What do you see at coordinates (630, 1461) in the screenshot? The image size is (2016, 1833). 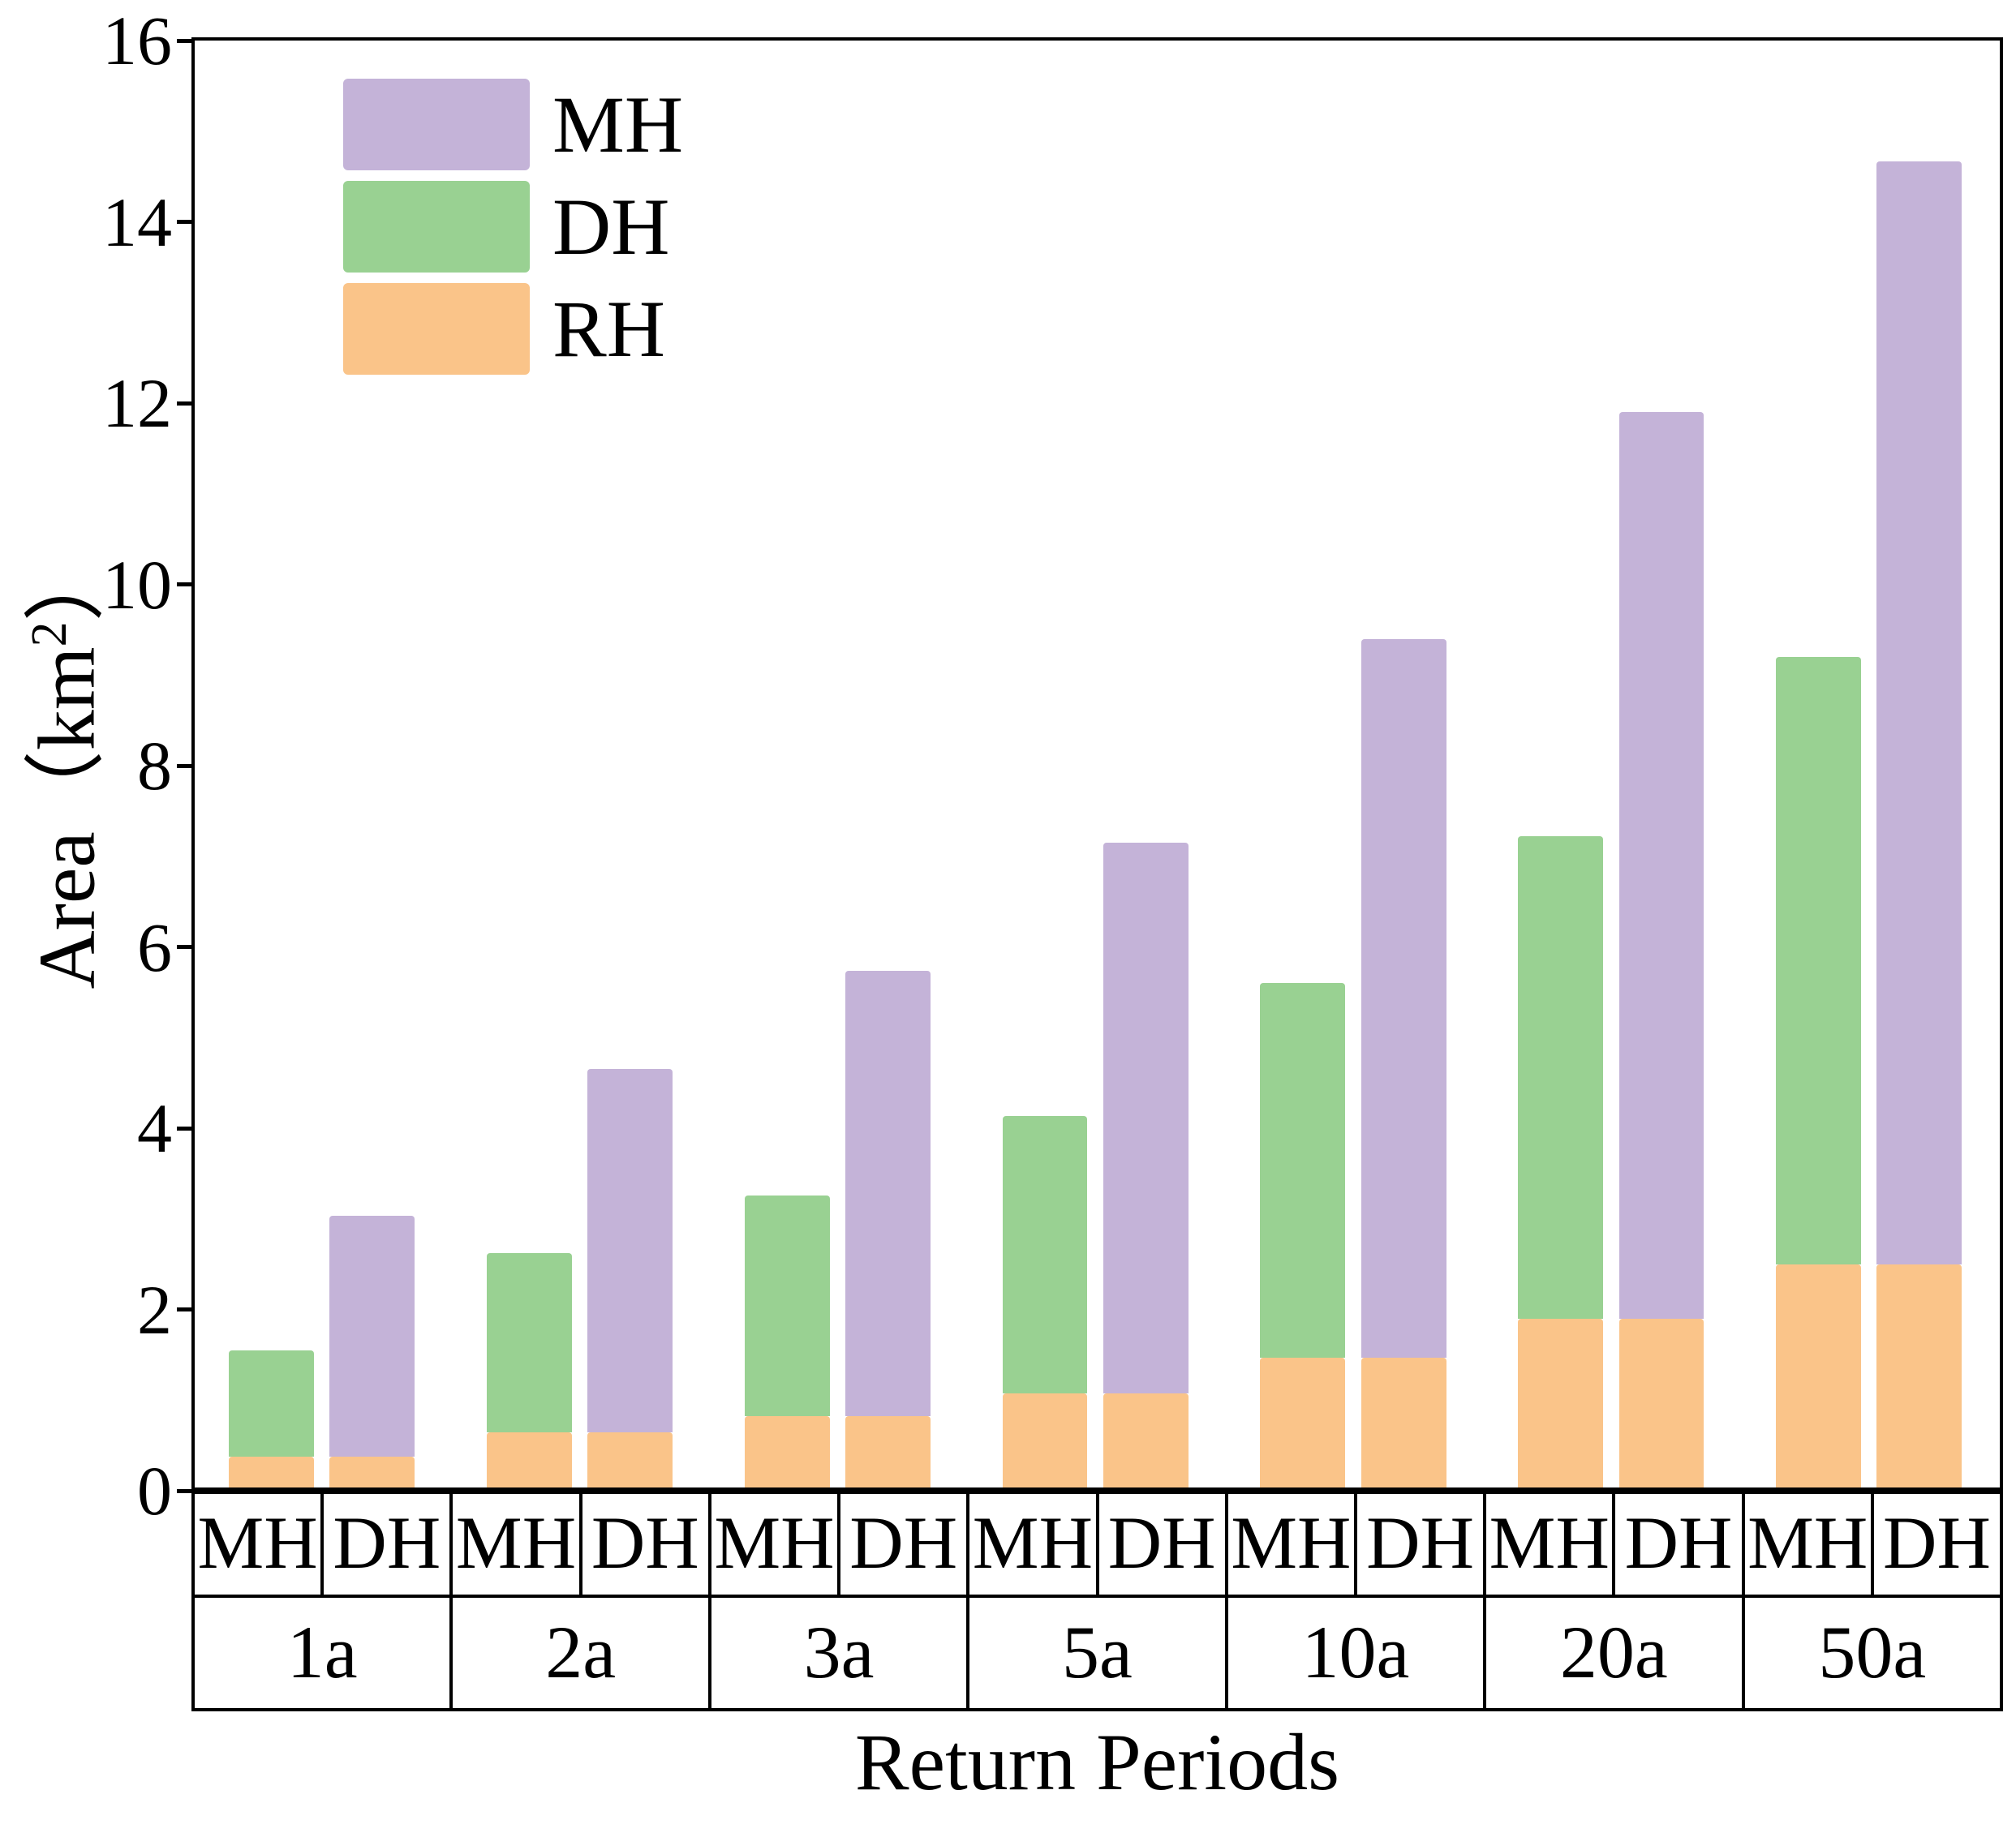 I see `bar-segment-2a-DH-RH` at bounding box center [630, 1461].